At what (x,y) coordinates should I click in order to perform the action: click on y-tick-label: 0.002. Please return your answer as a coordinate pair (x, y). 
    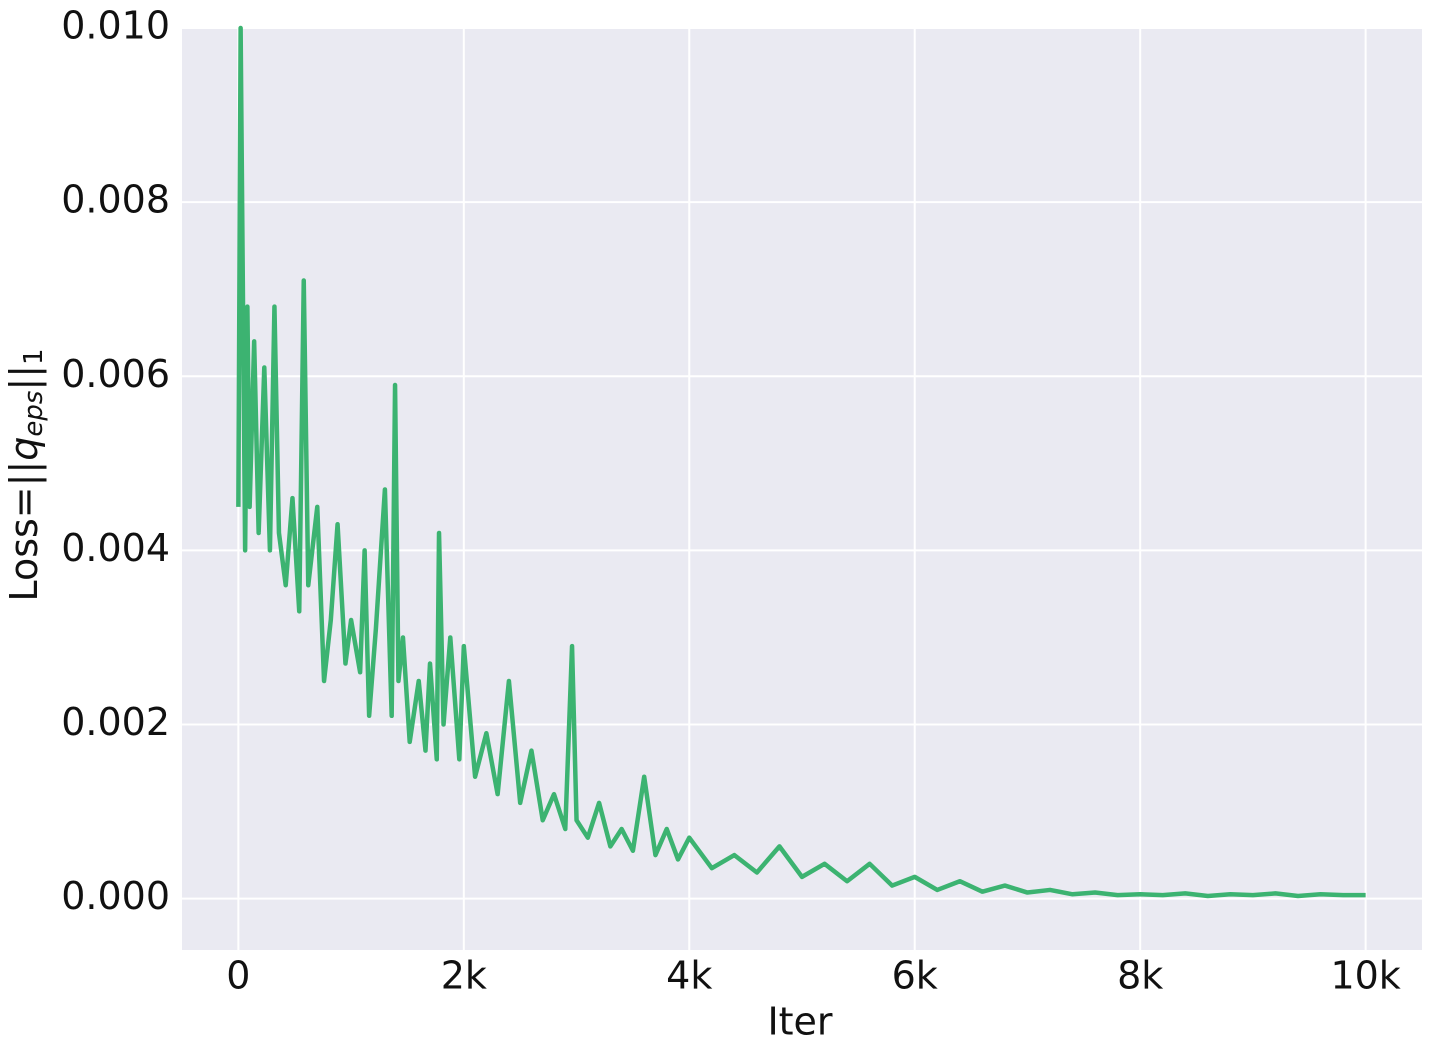
    Looking at the image, I should click on (115, 722).